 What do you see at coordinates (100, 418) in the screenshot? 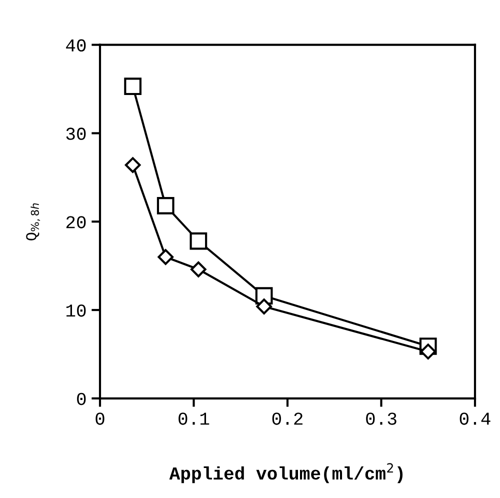
I see `x-tick-label: 0` at bounding box center [100, 418].